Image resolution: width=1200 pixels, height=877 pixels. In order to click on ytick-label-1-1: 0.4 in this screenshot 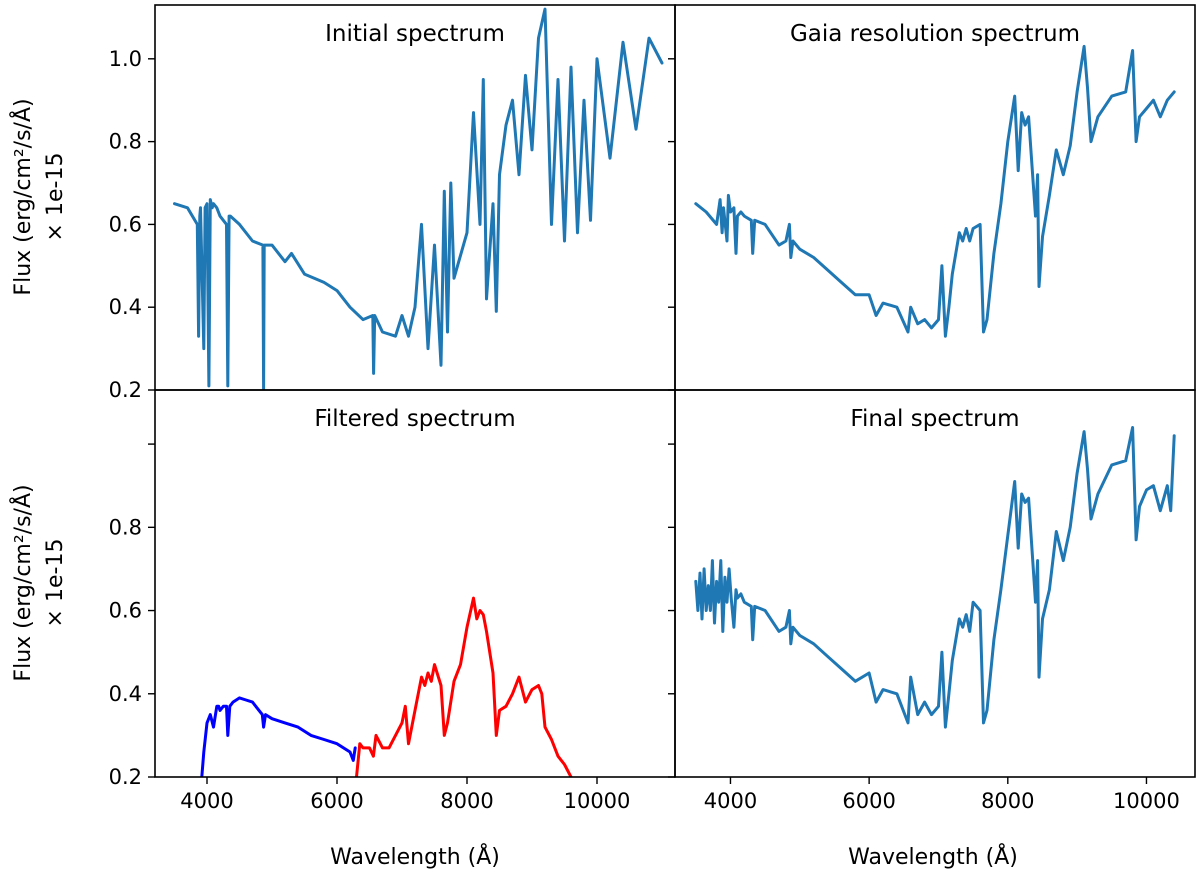, I will do `click(125, 307)`.